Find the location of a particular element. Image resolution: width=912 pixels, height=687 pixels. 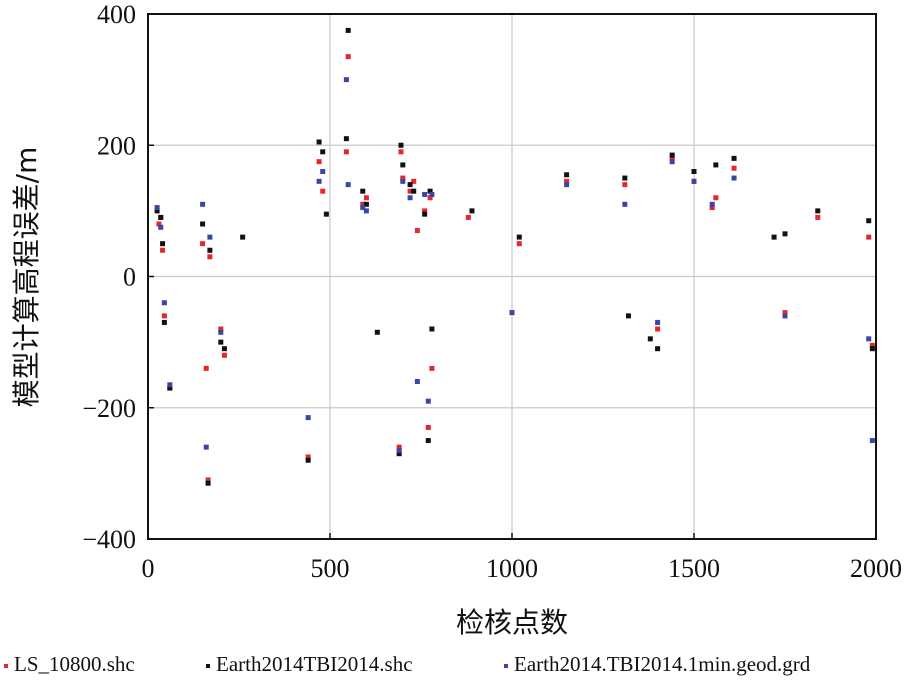

y-axis-ticks: 400 200 0 −200 −400 is located at coordinates (118, 277).